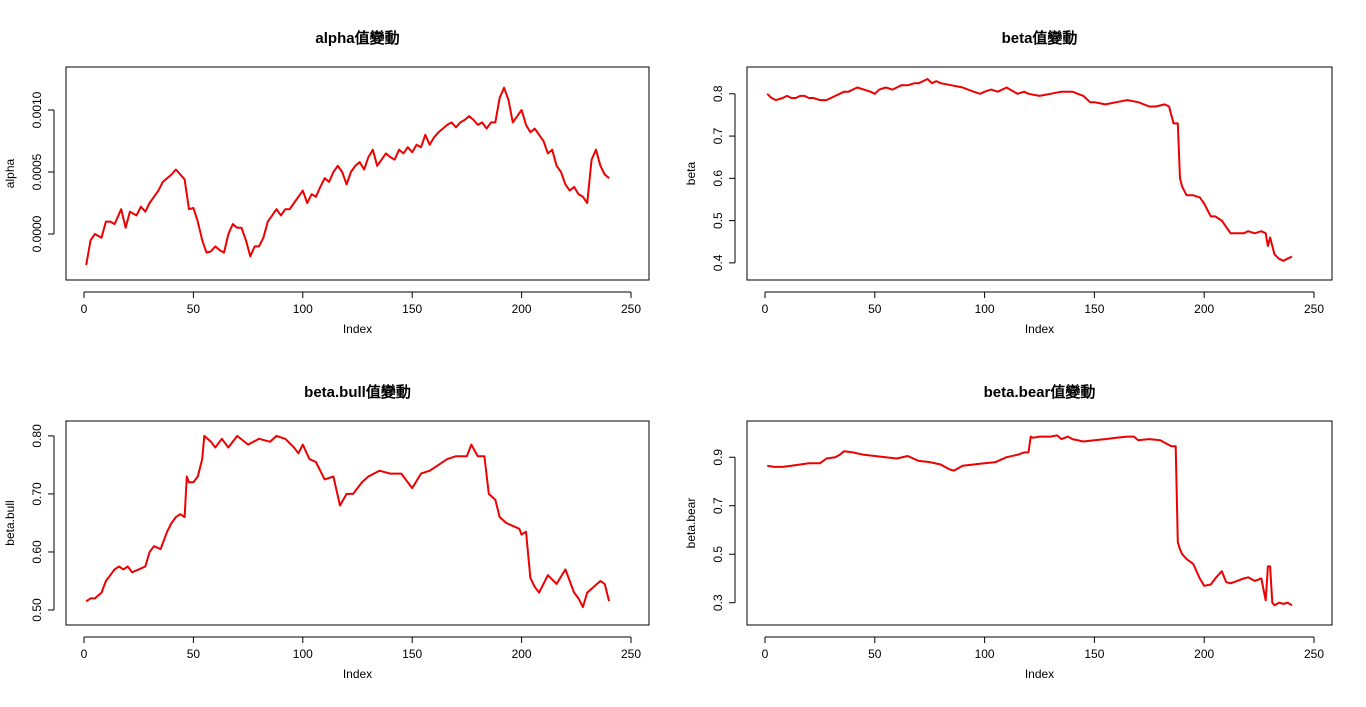  What do you see at coordinates (691, 173) in the screenshot?
I see `y-axis-label: beta` at bounding box center [691, 173].